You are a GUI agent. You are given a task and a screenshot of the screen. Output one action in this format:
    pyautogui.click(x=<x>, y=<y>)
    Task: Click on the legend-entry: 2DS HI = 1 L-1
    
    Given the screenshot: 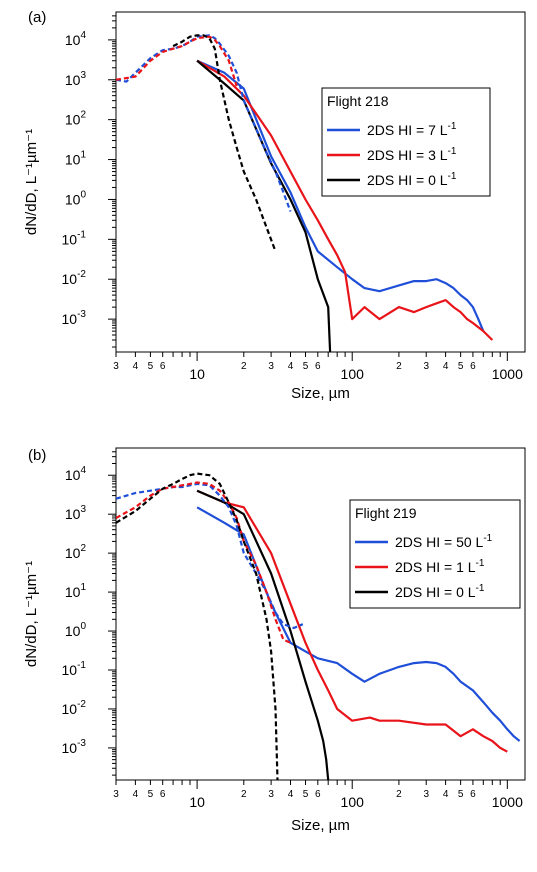 What is the action you would take?
    pyautogui.click(x=440, y=566)
    